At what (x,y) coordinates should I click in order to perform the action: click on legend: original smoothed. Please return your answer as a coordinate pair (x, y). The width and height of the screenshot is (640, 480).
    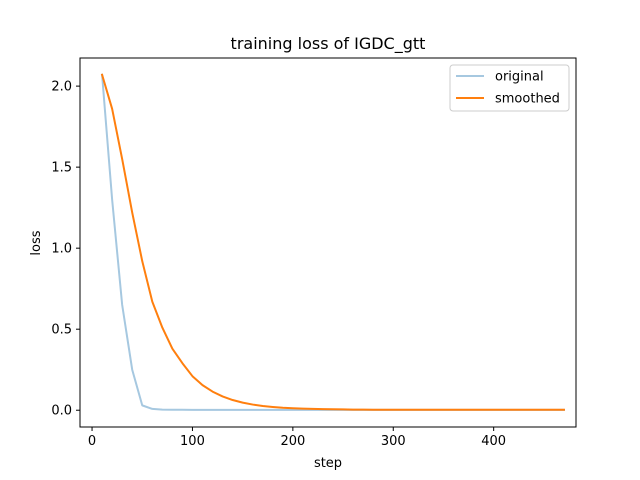
    Looking at the image, I should click on (509, 88).